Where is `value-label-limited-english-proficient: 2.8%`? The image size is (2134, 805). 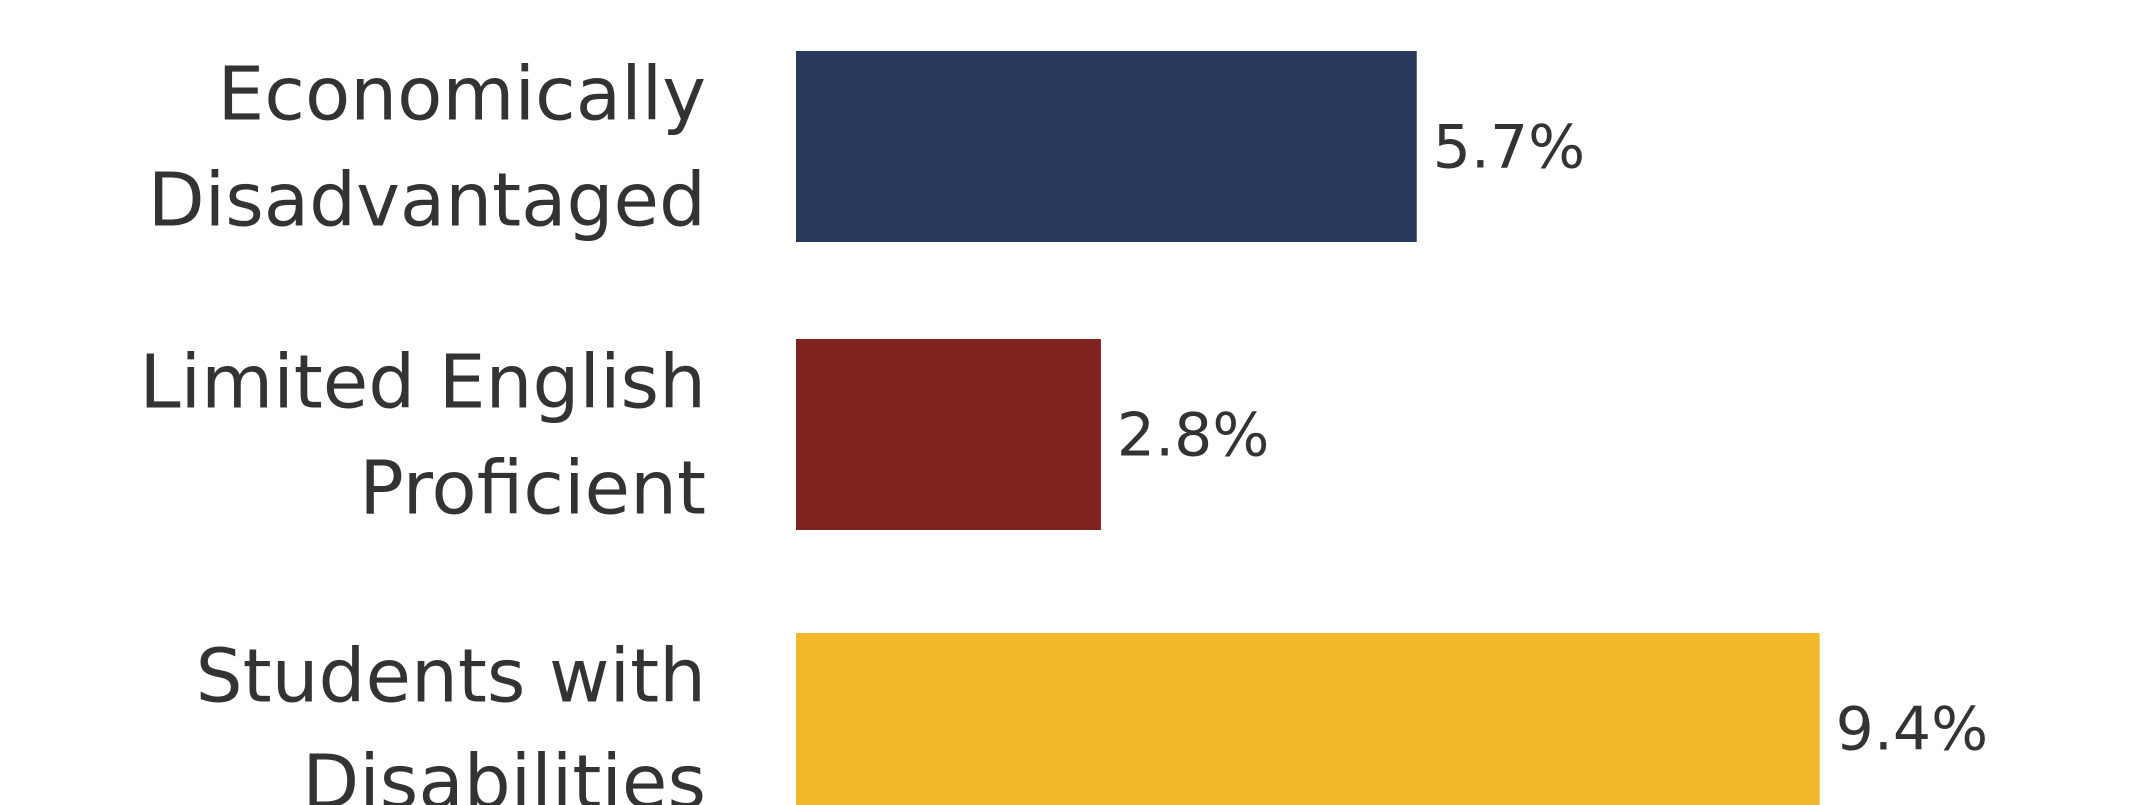 value-label-limited-english-proficient: 2.8% is located at coordinates (1193, 436).